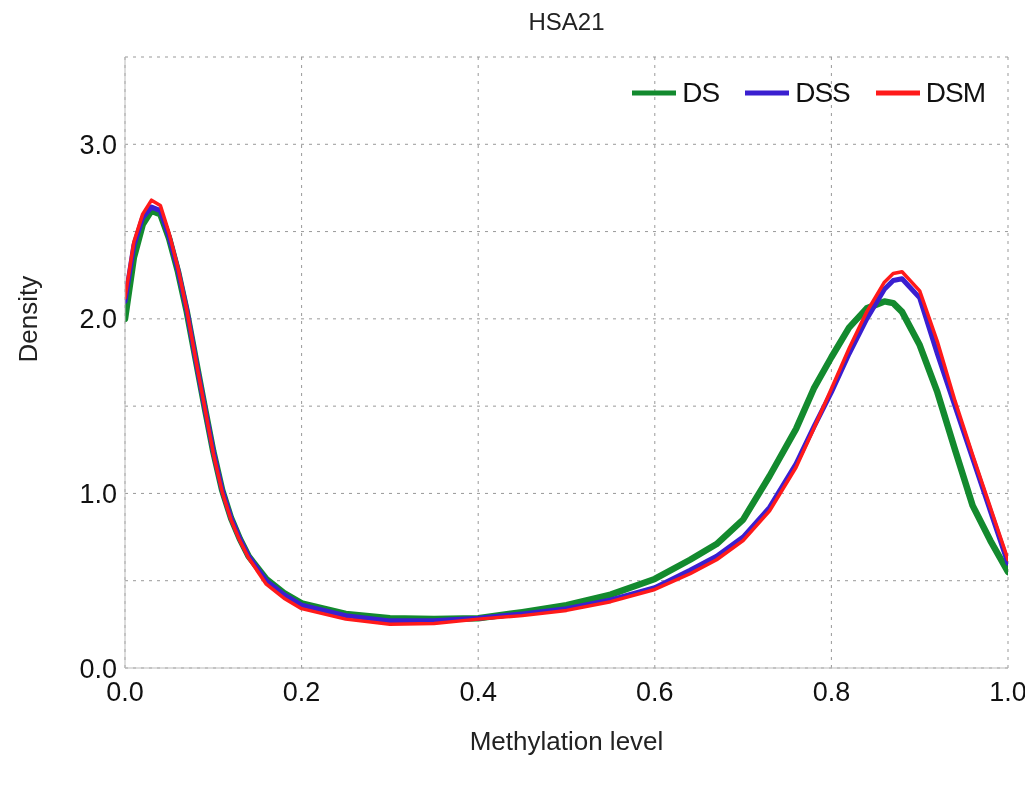  Describe the element at coordinates (566, 22) in the screenshot. I see `chart-title: HSA21` at that location.